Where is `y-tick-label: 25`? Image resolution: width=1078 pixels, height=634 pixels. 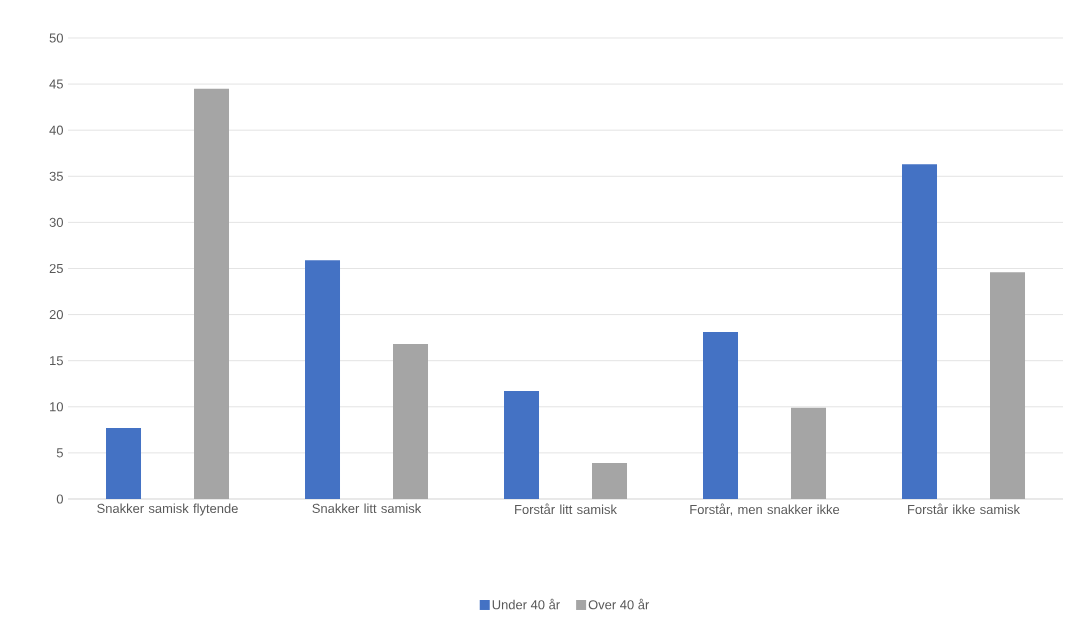 y-tick-label: 25 is located at coordinates (56, 268).